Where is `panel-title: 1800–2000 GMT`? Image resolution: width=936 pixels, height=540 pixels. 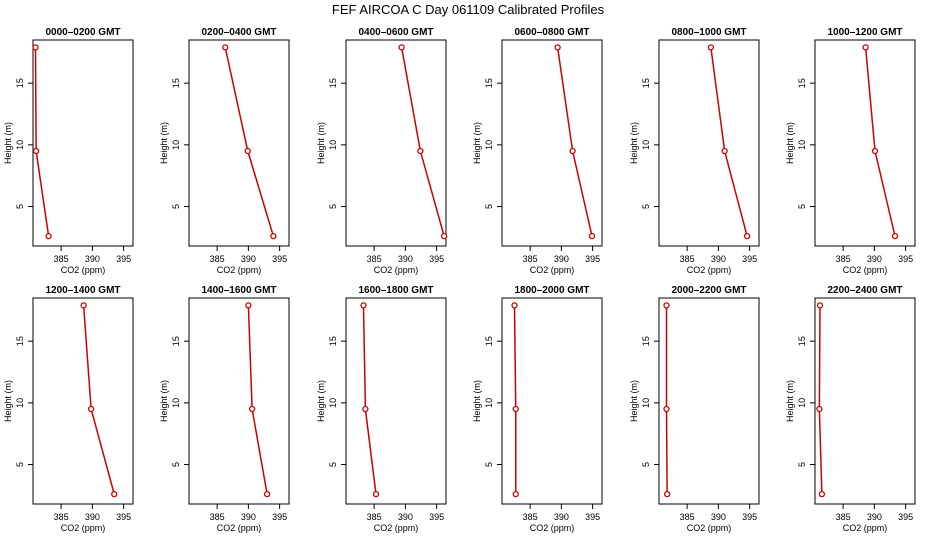
panel-title: 1800–2000 GMT is located at coordinates (551, 290).